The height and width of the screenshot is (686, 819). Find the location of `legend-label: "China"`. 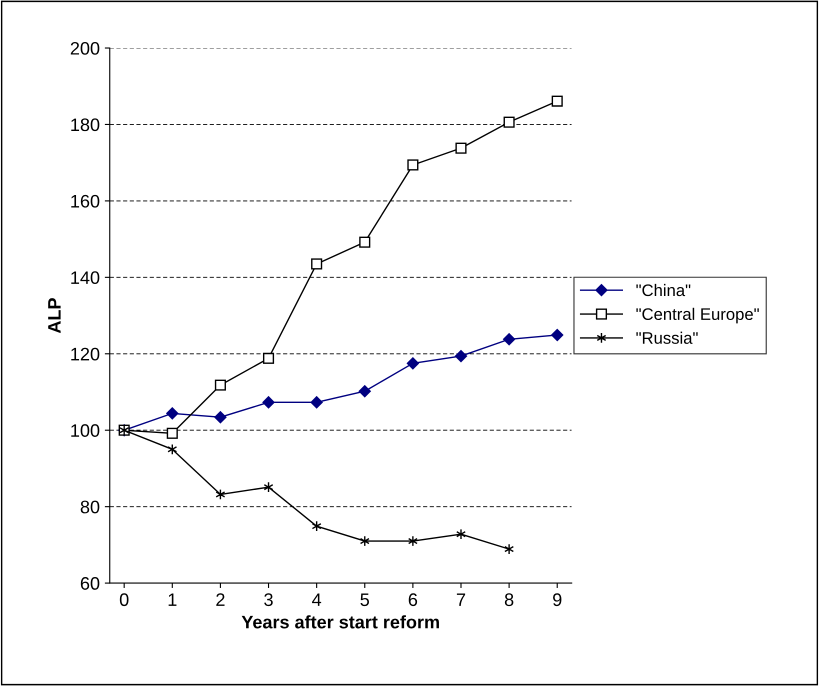

legend-label: "China" is located at coordinates (663, 290).